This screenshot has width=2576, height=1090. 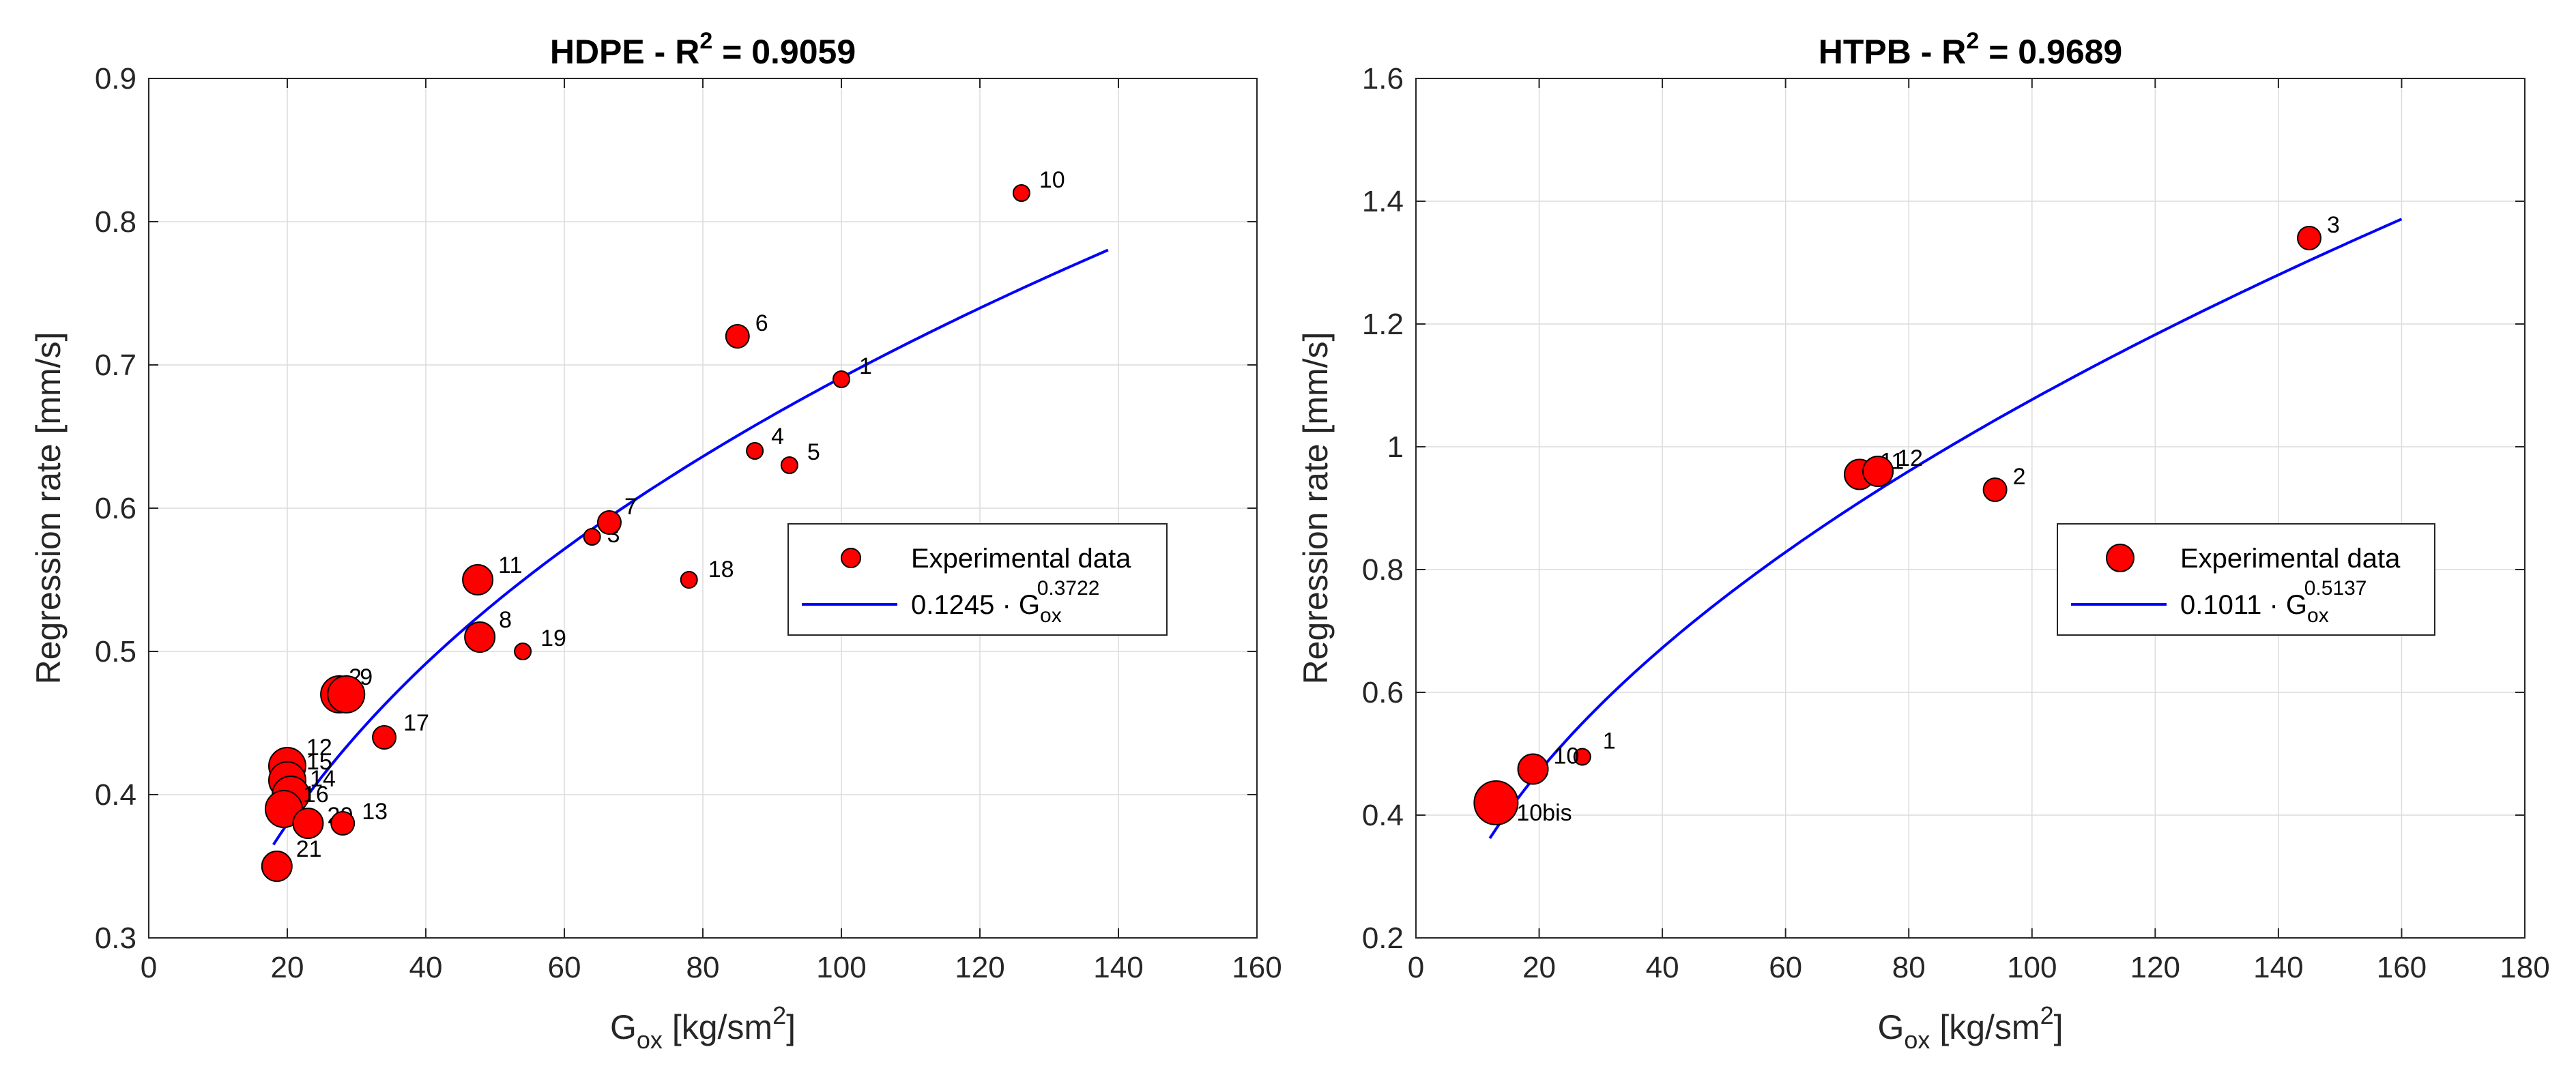 I want to click on chart-1-data-label-12: 12, so click(x=1910, y=458).